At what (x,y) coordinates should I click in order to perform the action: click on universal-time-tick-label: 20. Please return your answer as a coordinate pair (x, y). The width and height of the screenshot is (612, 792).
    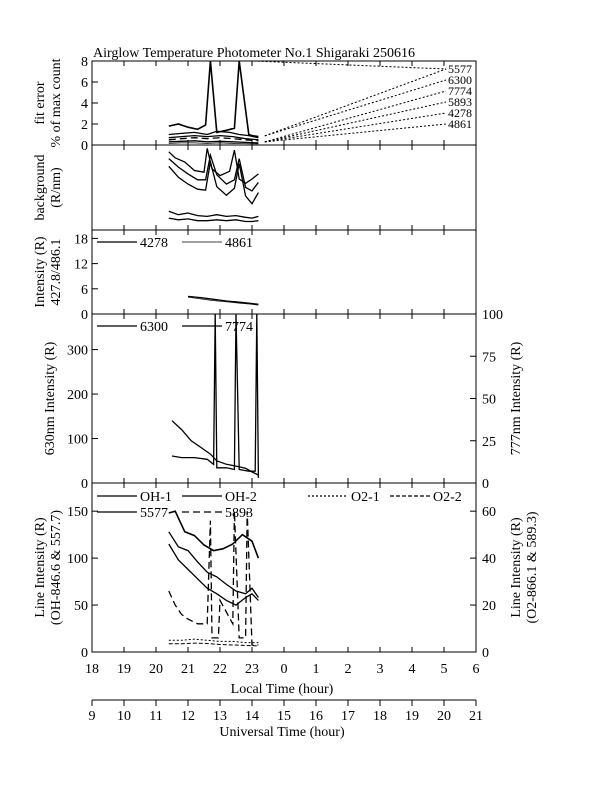
    Looking at the image, I should click on (444, 716).